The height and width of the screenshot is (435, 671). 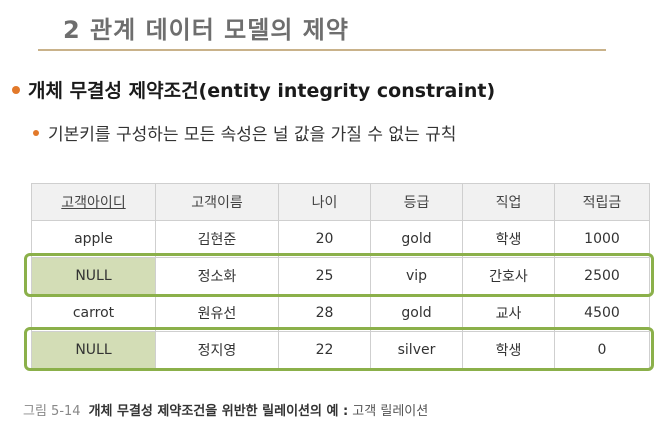 I want to click on sub-bullet-text: 기본키를 구성하는 모든 속성은 널 값을 가질 수 없는 규칙, so click(x=252, y=135).